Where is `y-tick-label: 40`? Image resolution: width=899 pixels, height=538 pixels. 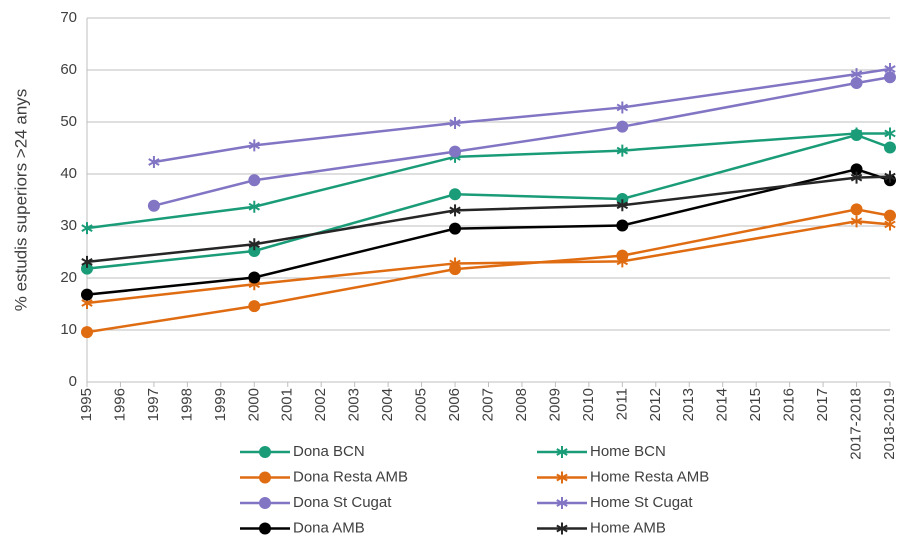 y-tick-label: 40 is located at coordinates (68, 173).